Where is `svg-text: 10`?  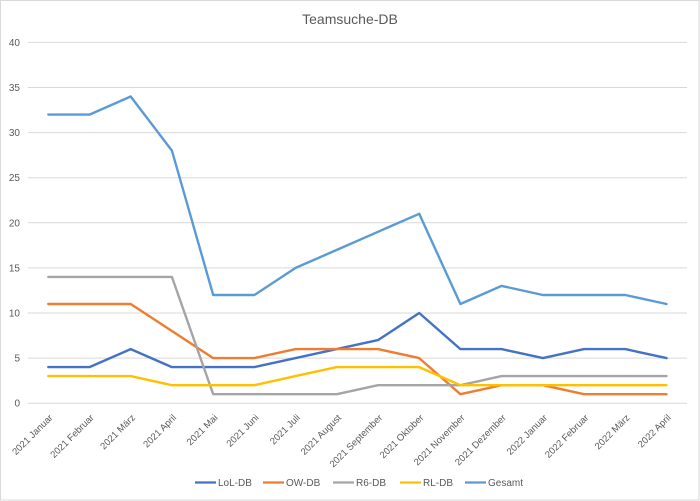 svg-text: 10 is located at coordinates (15, 314).